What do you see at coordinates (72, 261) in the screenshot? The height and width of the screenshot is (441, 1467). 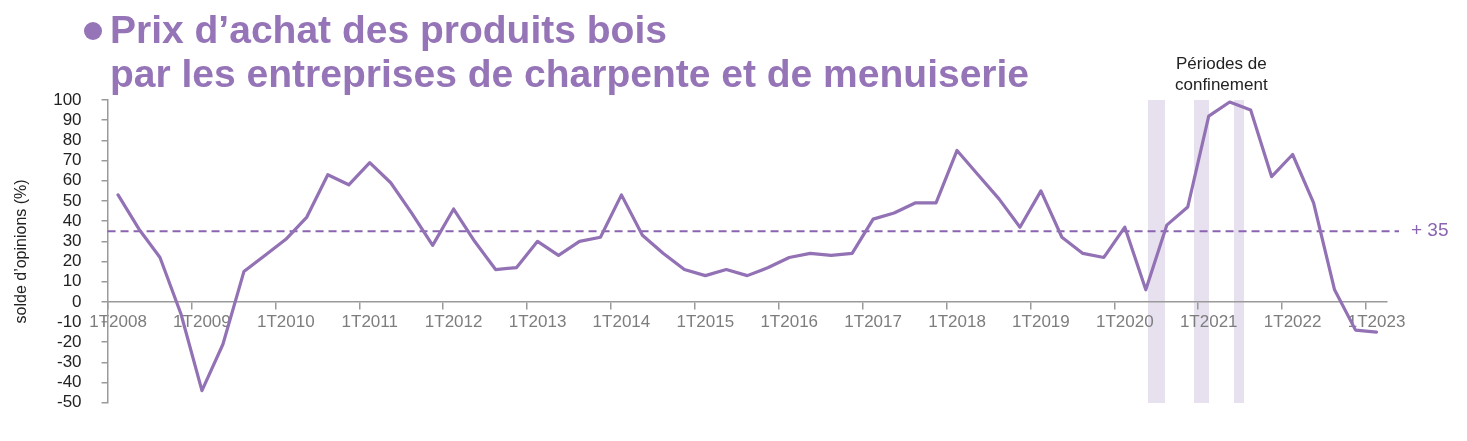 I see `y-tick-label: 20` at bounding box center [72, 261].